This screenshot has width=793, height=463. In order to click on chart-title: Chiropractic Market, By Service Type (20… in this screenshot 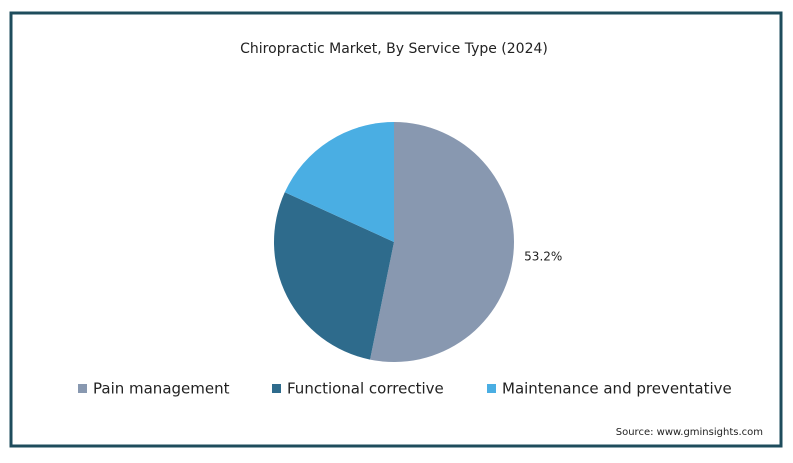, I will do `click(394, 49)`.